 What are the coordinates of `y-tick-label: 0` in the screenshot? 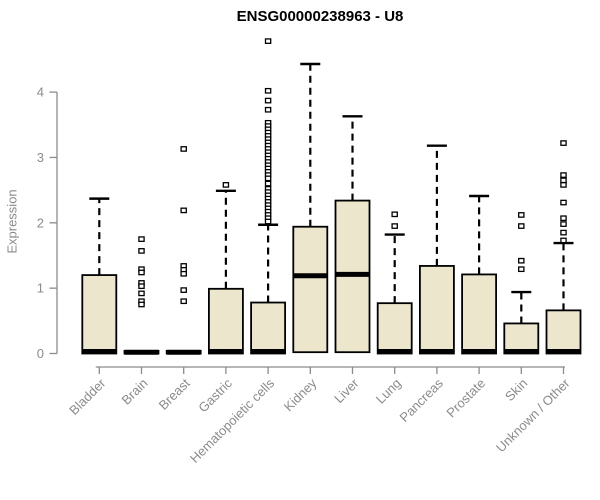 It's located at (40, 353).